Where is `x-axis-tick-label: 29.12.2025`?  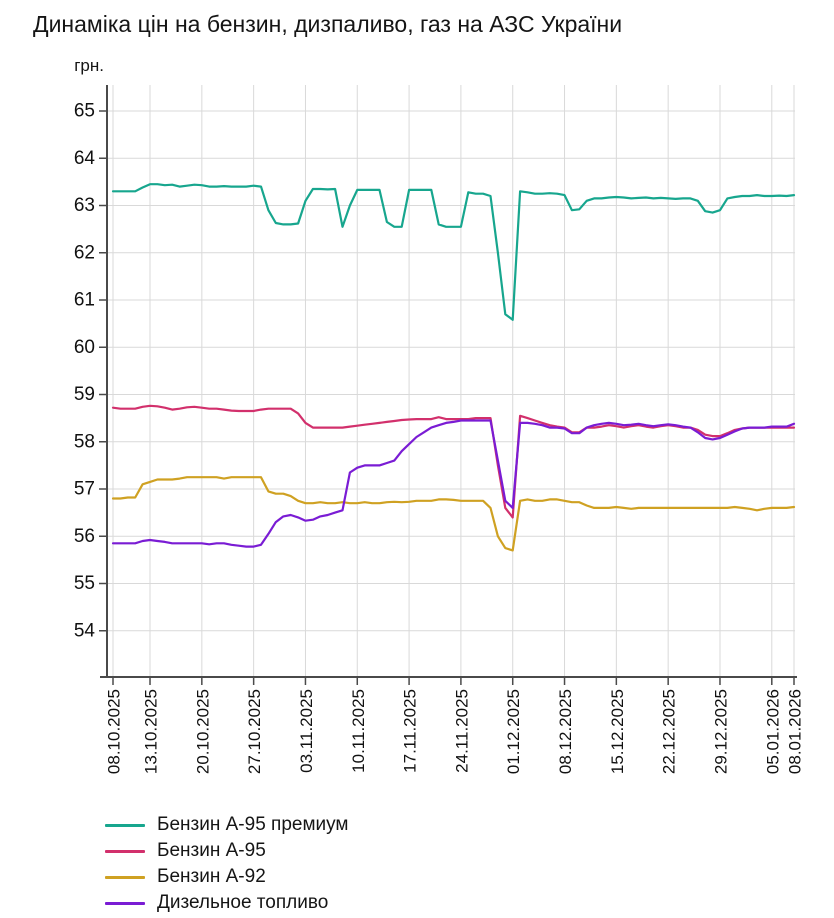
x-axis-tick-label: 29.12.2025 is located at coordinates (720, 731).